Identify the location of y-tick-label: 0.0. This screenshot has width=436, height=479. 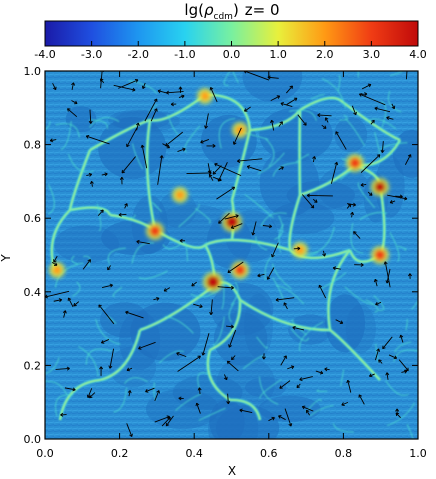
(33, 439).